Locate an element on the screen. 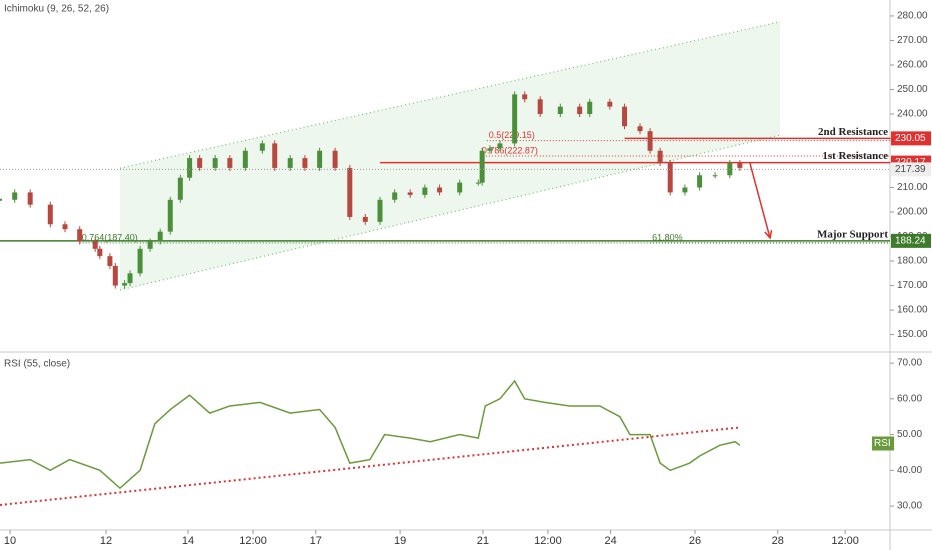 Image resolution: width=932 pixels, height=550 pixels. y-tick-label: 260.00 is located at coordinates (912, 65).